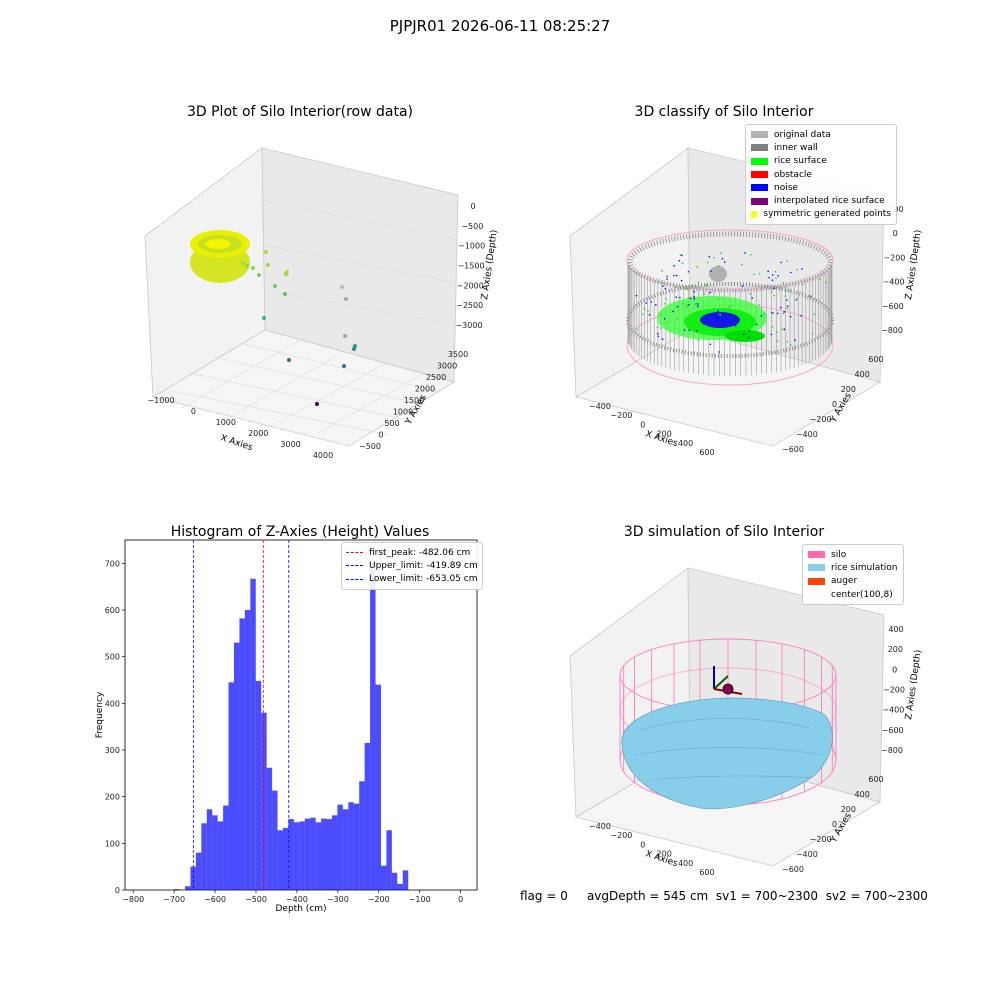 The image size is (1000, 1000). What do you see at coordinates (829, 201) in the screenshot?
I see `legend-label: interpolated rice surface` at bounding box center [829, 201].